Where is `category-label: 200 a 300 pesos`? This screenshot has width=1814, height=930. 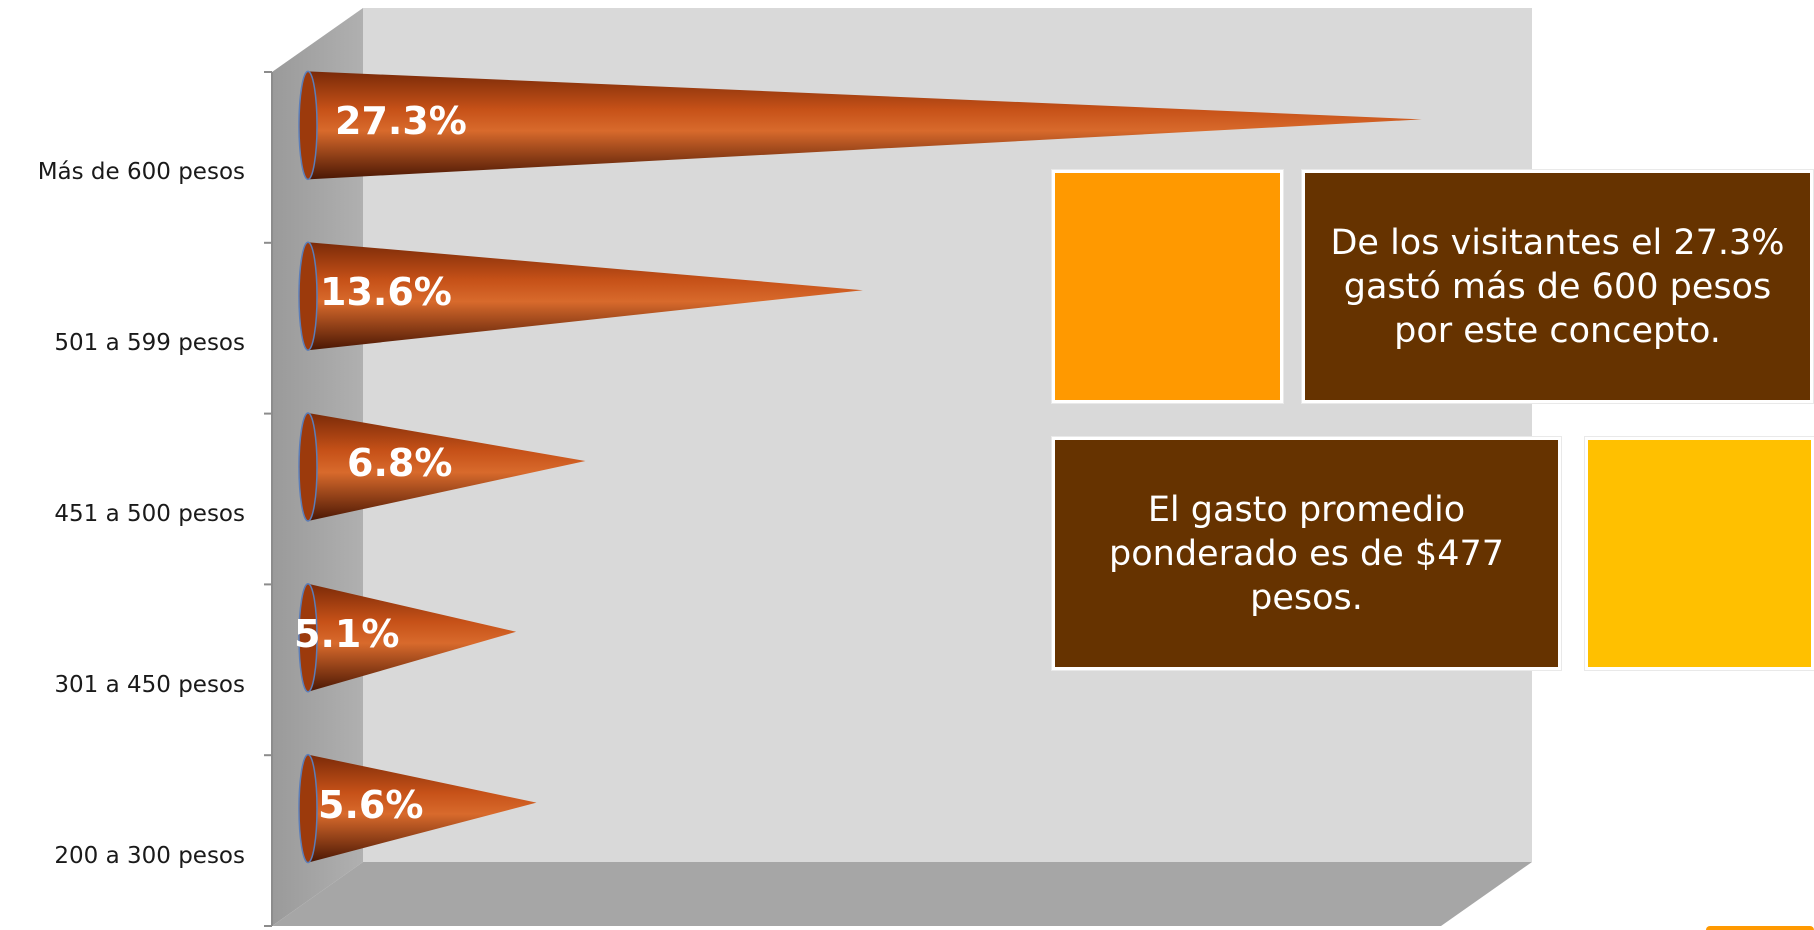 category-label: 200 a 300 pesos is located at coordinates (149, 855).